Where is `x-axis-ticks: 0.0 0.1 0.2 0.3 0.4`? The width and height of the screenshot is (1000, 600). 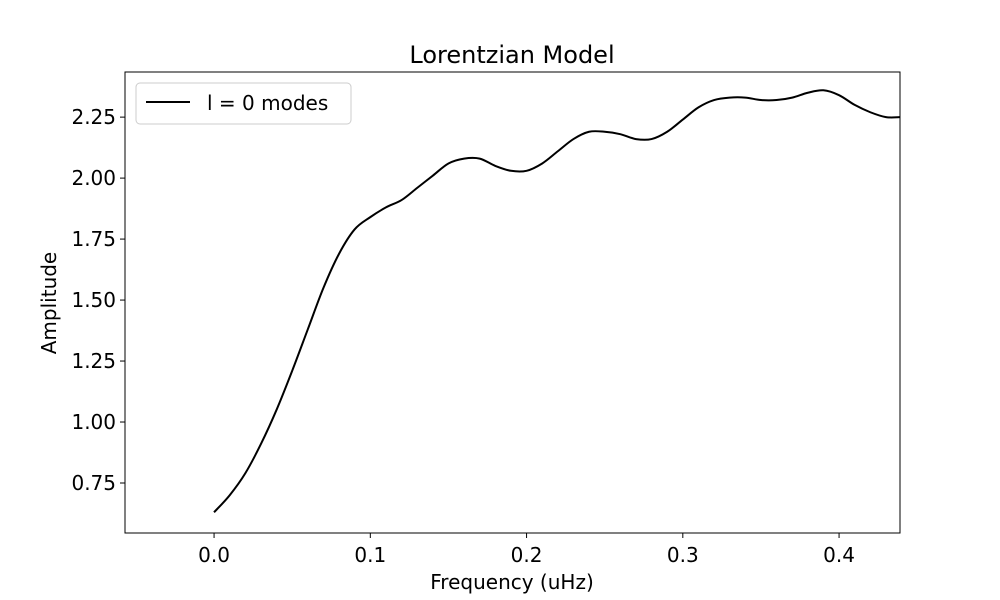 x-axis-ticks: 0.0 0.1 0.2 0.3 0.4 is located at coordinates (526, 550).